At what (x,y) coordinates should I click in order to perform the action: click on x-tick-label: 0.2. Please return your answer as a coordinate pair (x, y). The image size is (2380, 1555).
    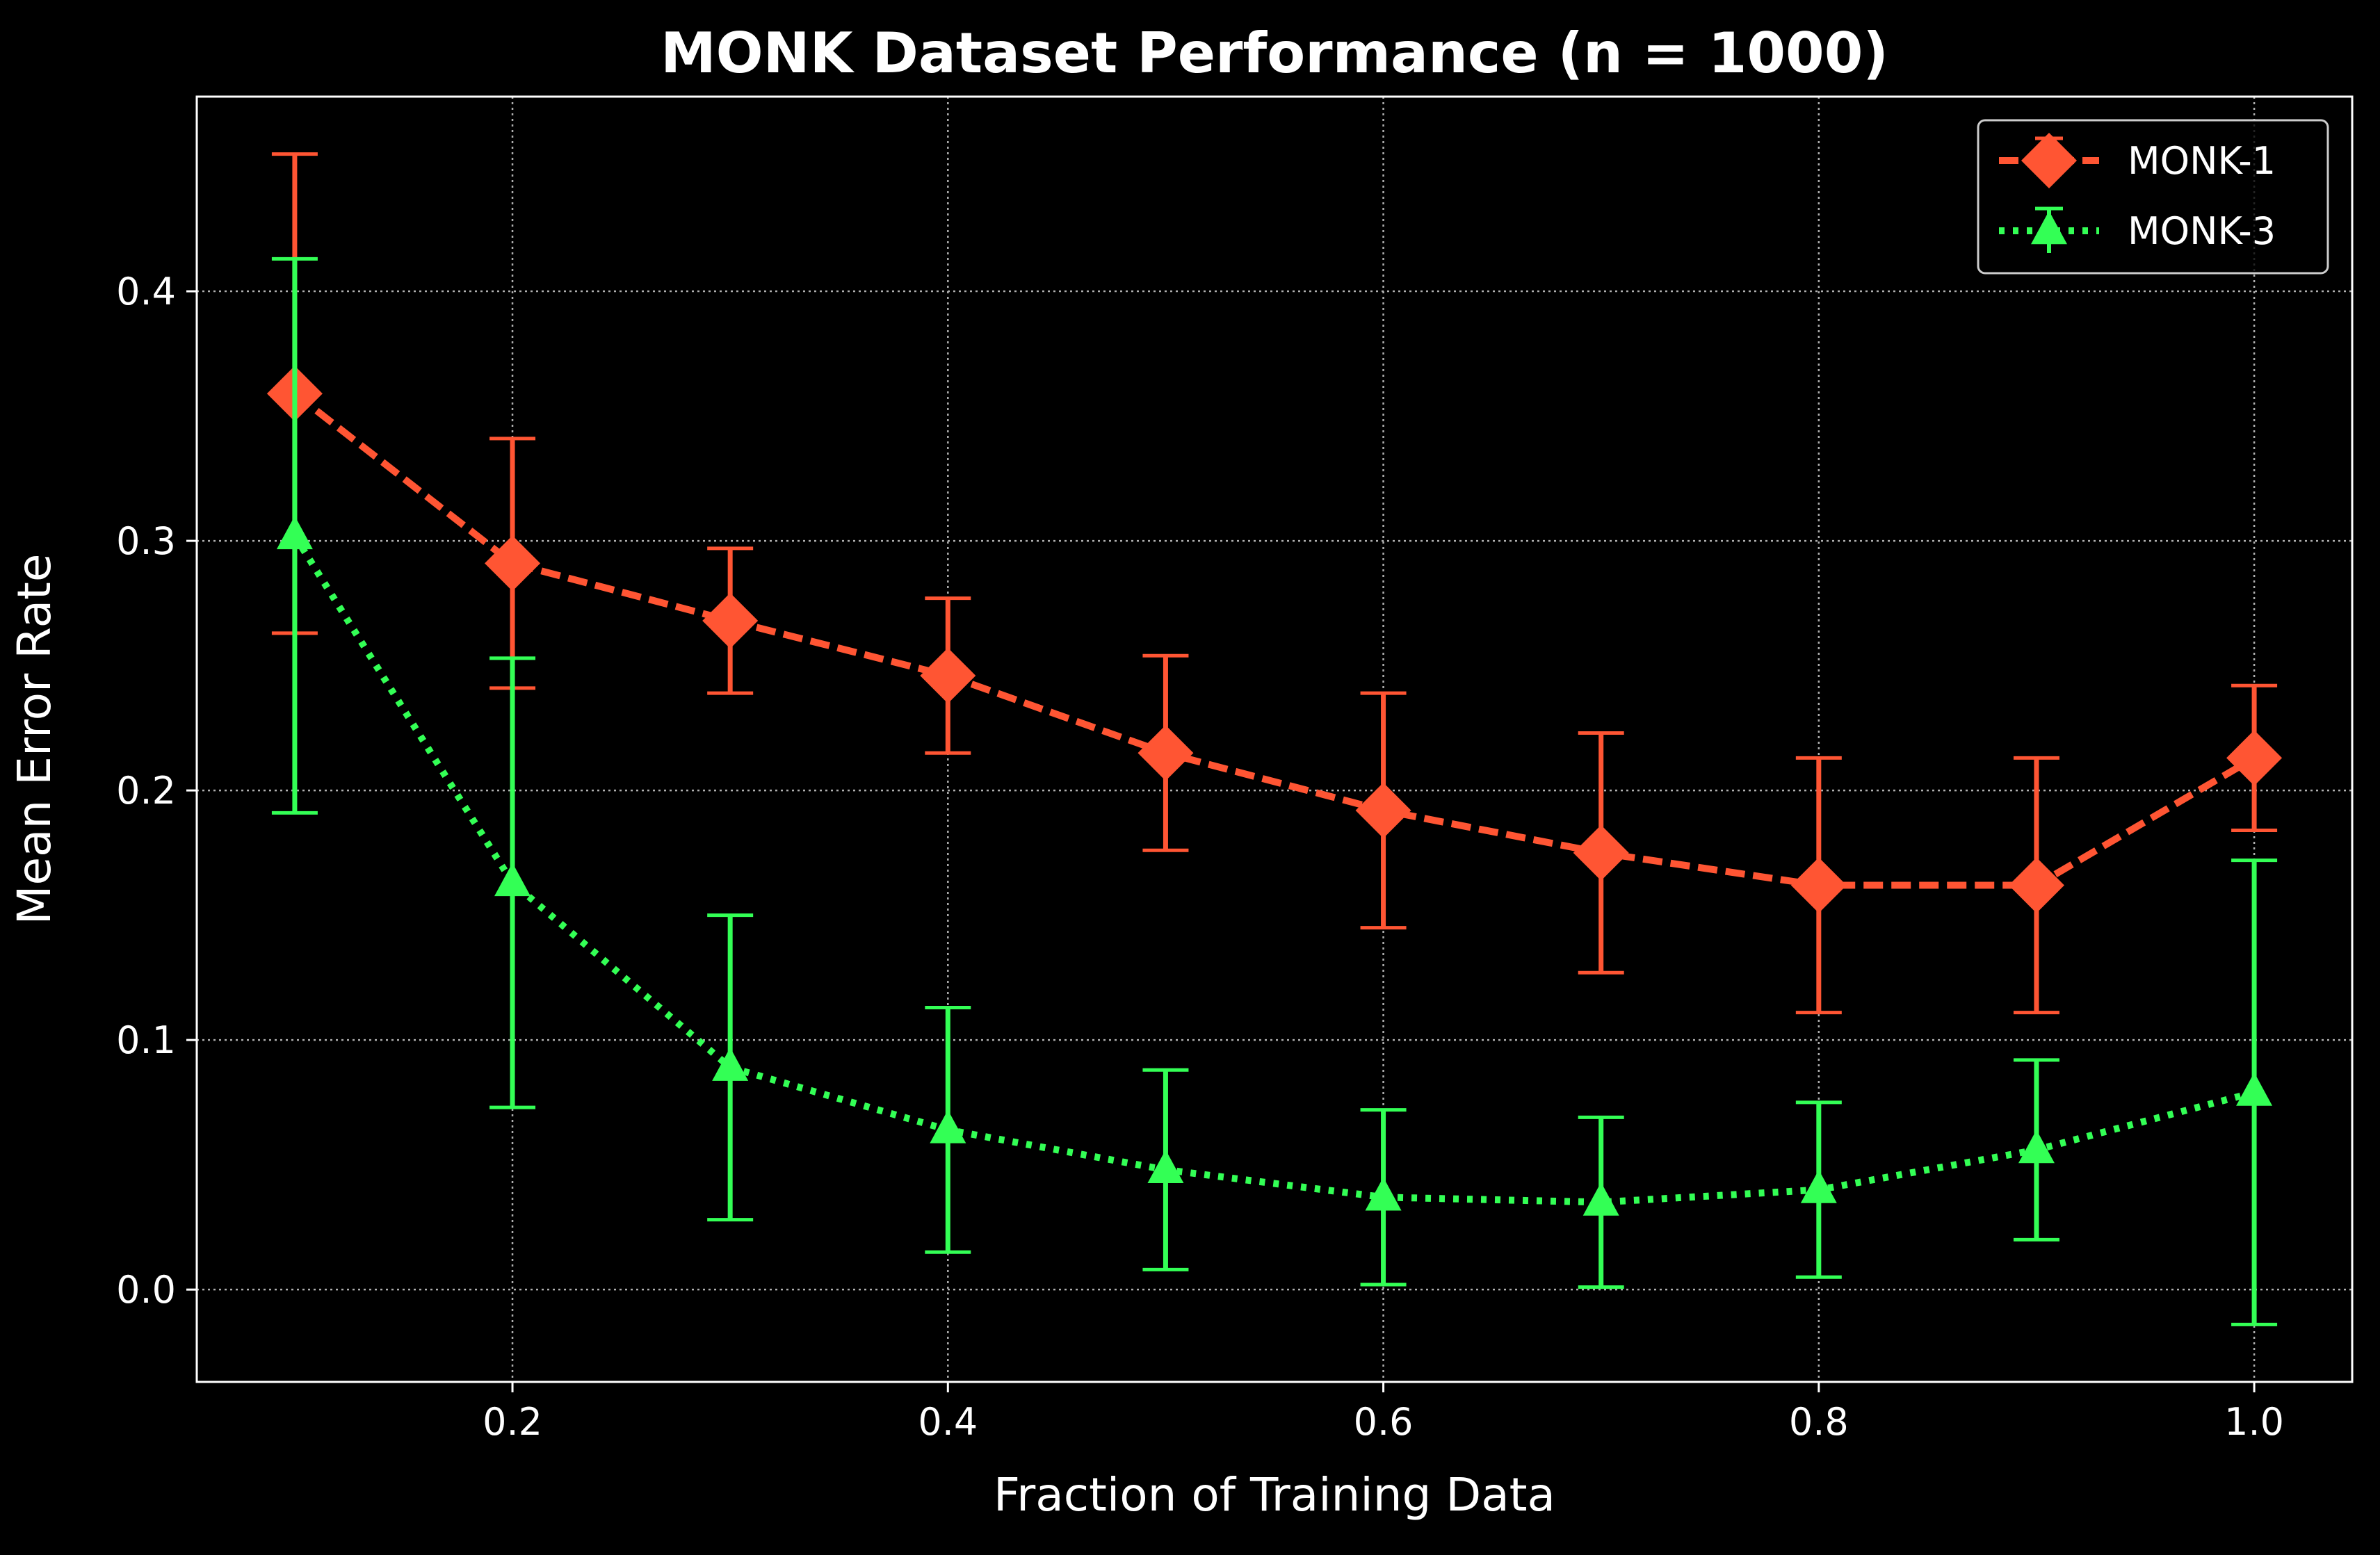
    Looking at the image, I should click on (512, 1422).